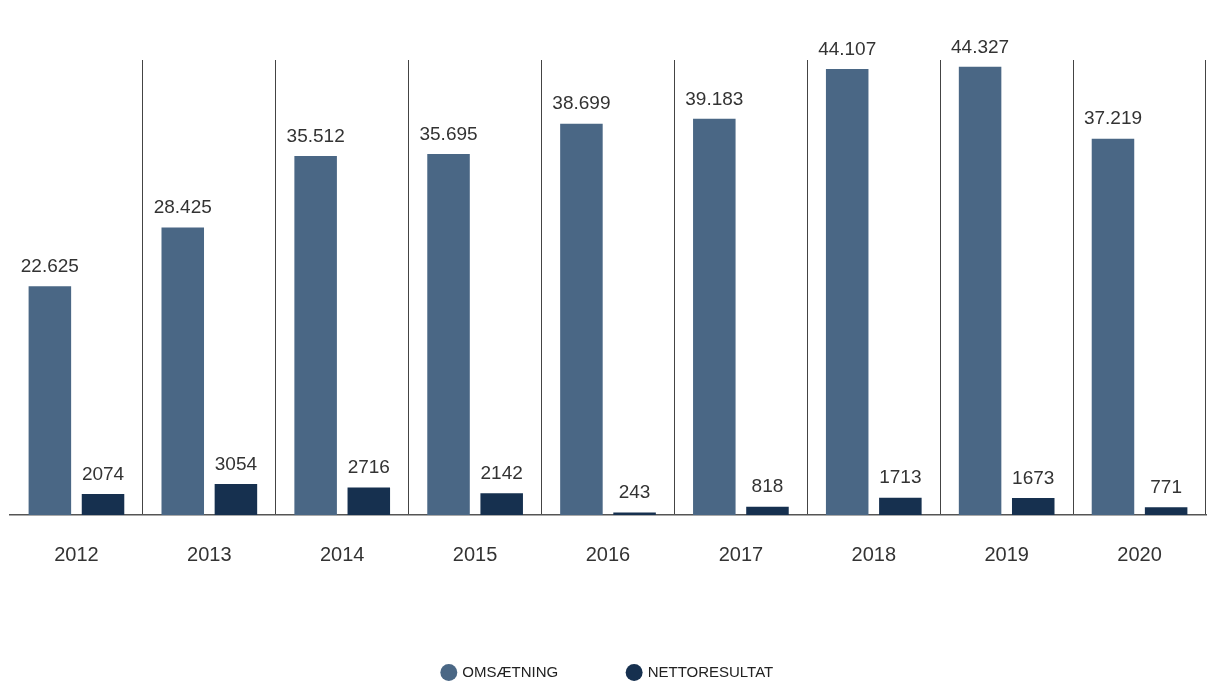  Describe the element at coordinates (1166, 486) in the screenshot. I see `data-label: 771` at that location.